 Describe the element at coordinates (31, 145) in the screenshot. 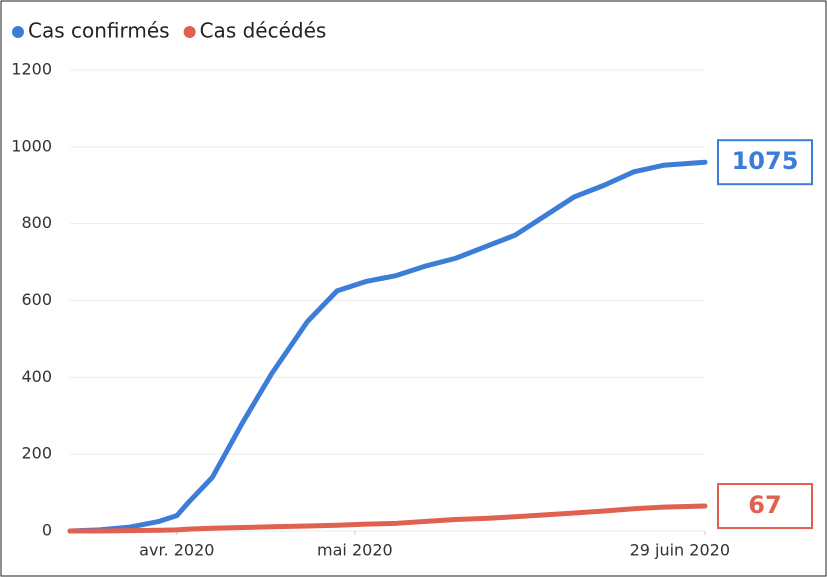

I see `y-tick-label: 1000` at that location.